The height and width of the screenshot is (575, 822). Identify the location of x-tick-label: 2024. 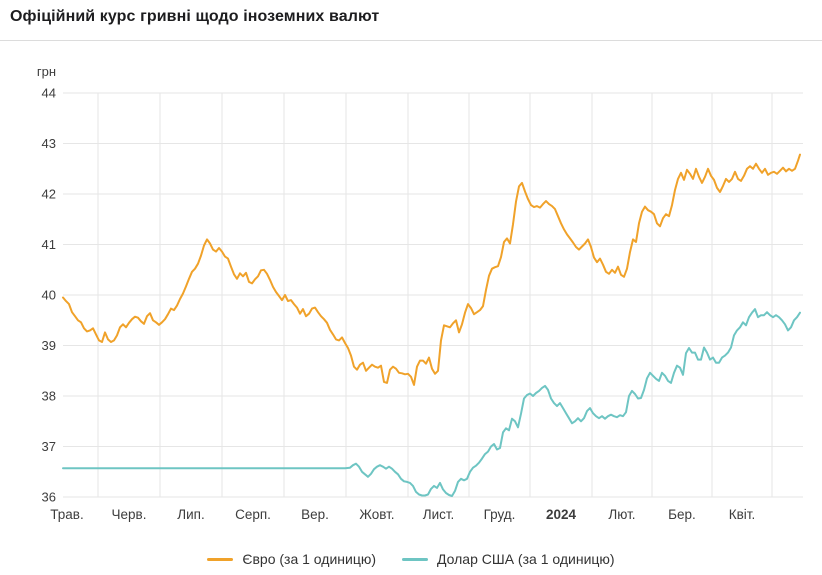
(561, 514).